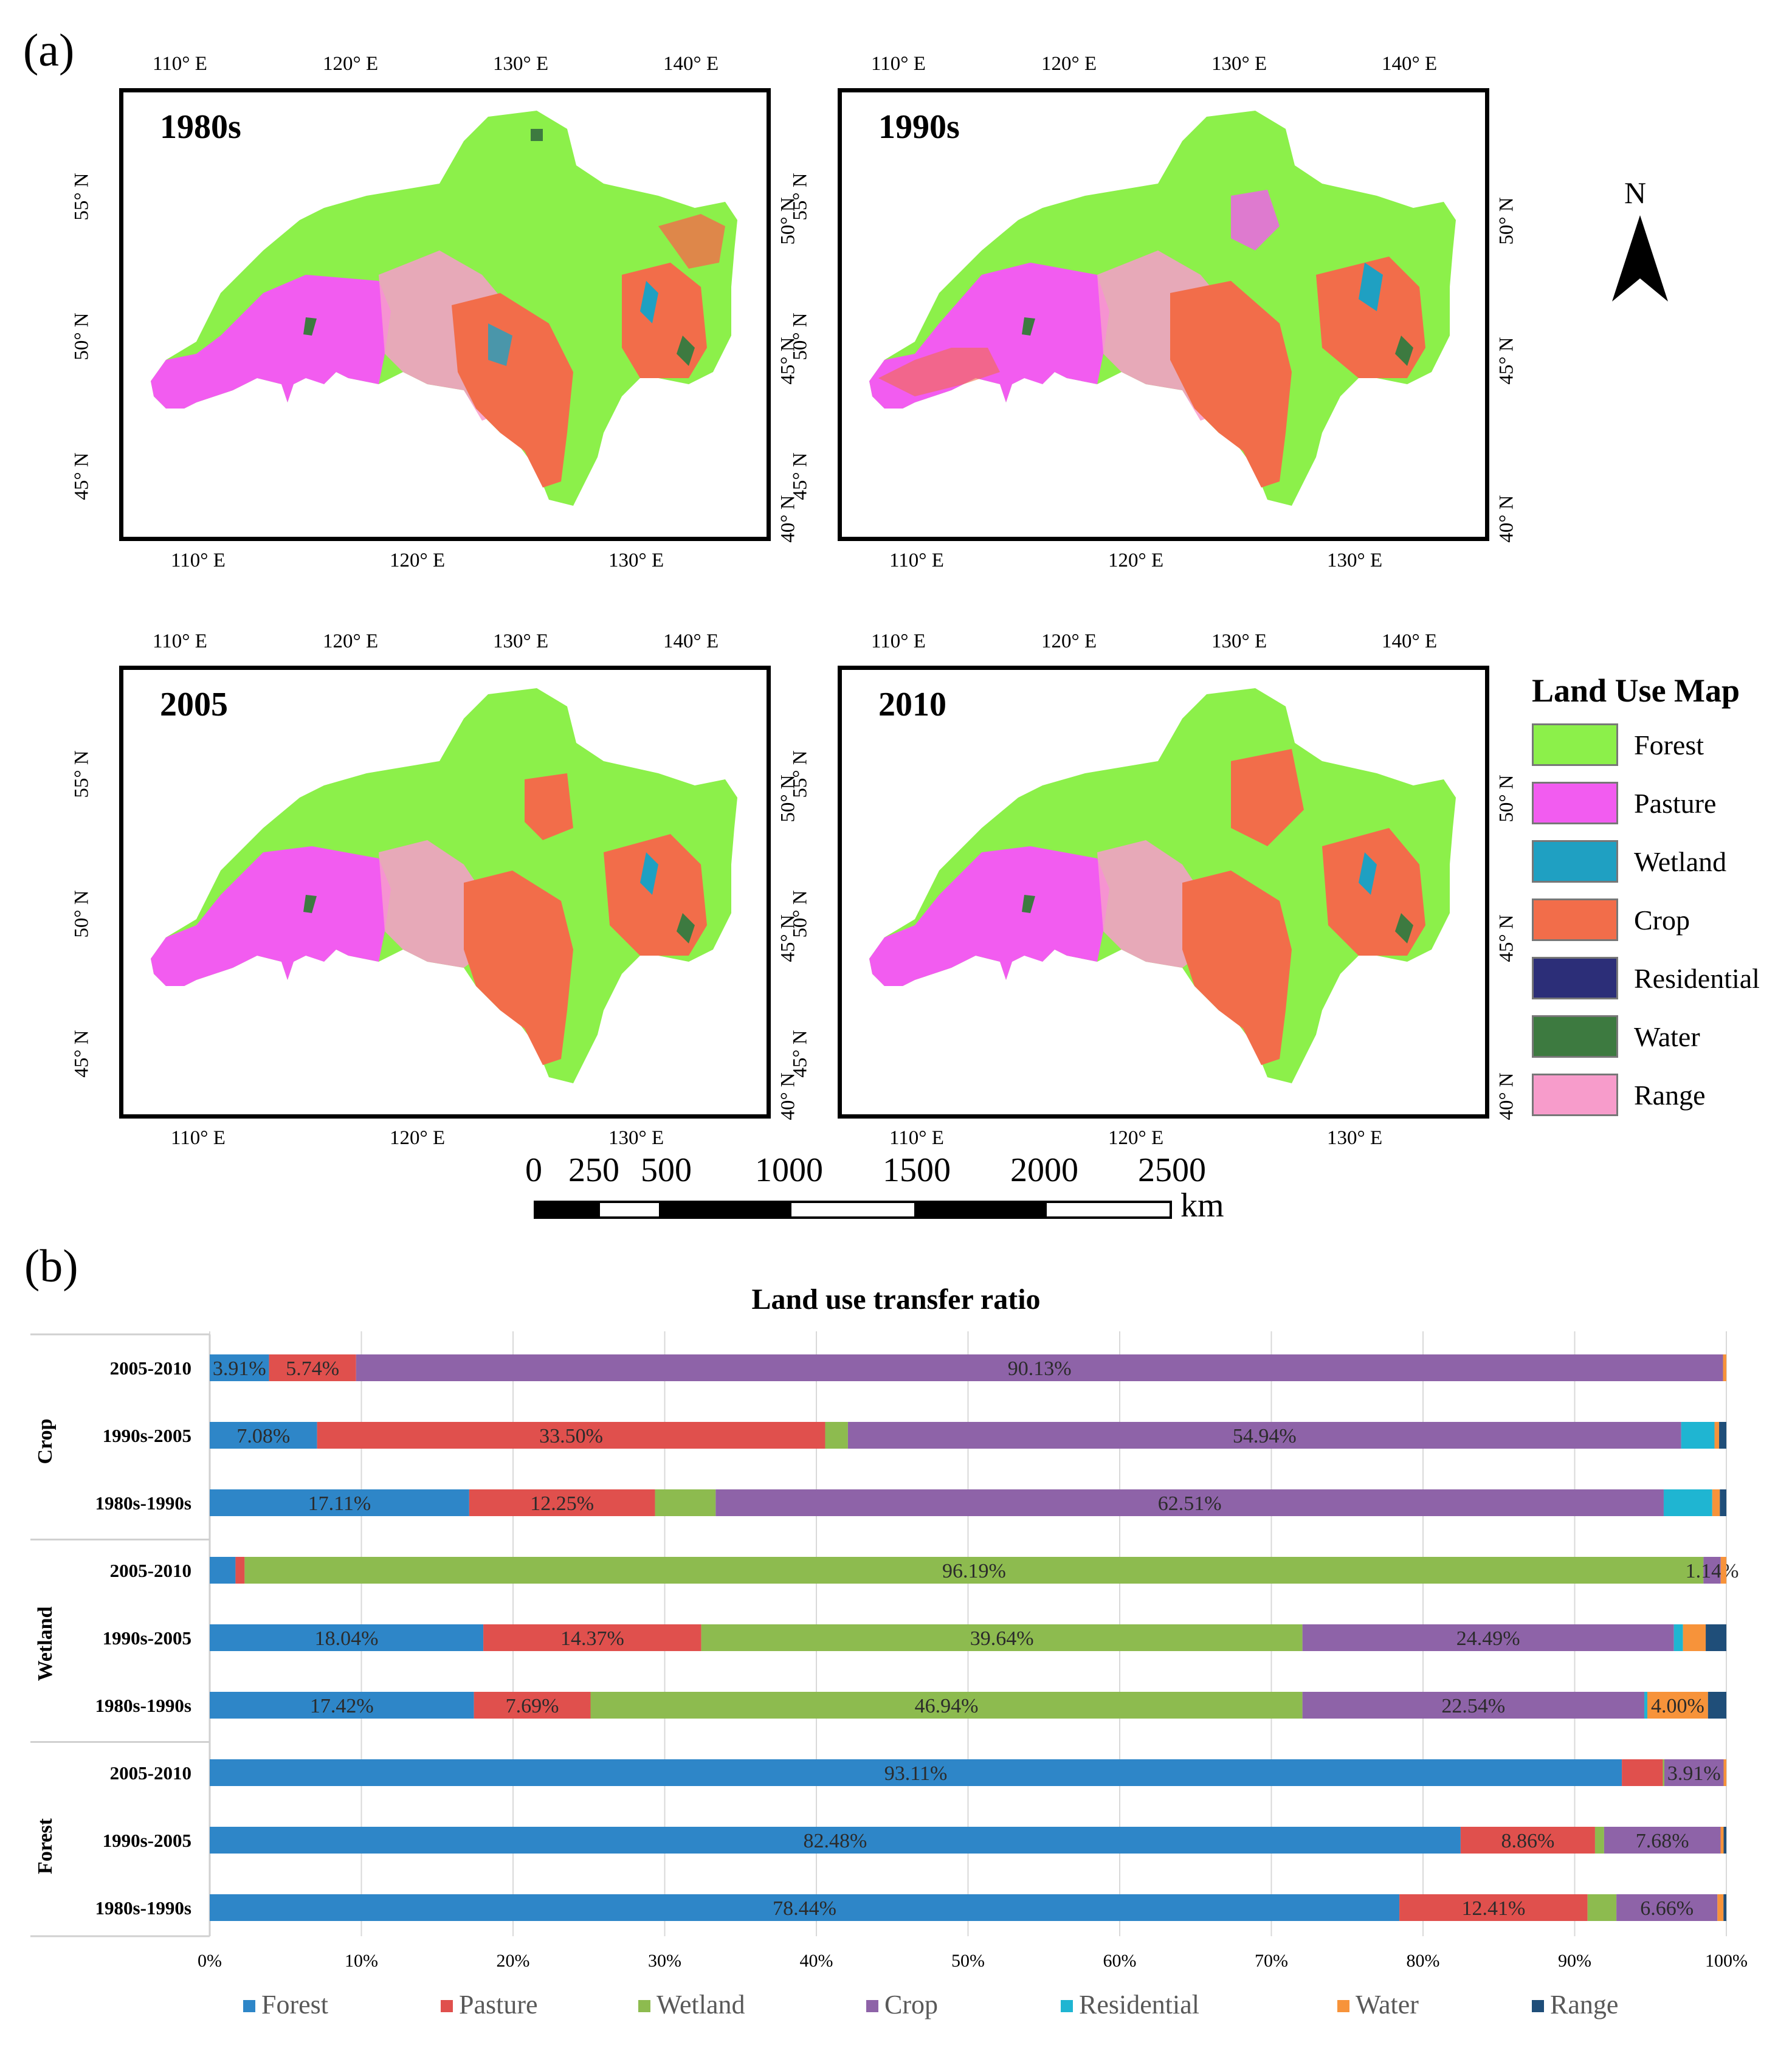  What do you see at coordinates (1629, 861) in the screenshot?
I see `legend-item: Wetland` at bounding box center [1629, 861].